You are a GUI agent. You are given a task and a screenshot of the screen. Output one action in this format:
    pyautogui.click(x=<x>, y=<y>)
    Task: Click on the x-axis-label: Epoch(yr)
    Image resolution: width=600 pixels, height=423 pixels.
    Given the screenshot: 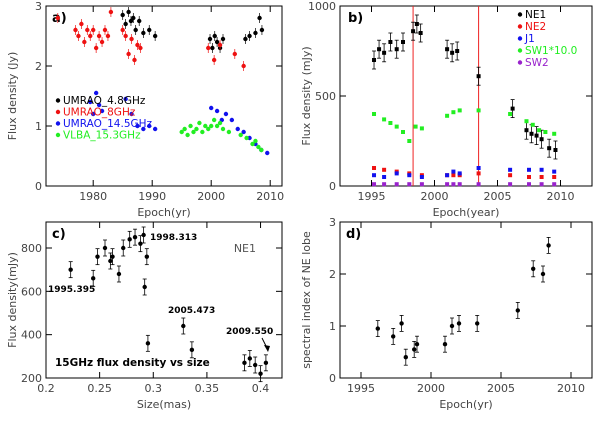 What is the action you would take?
    pyautogui.click(x=163, y=212)
    